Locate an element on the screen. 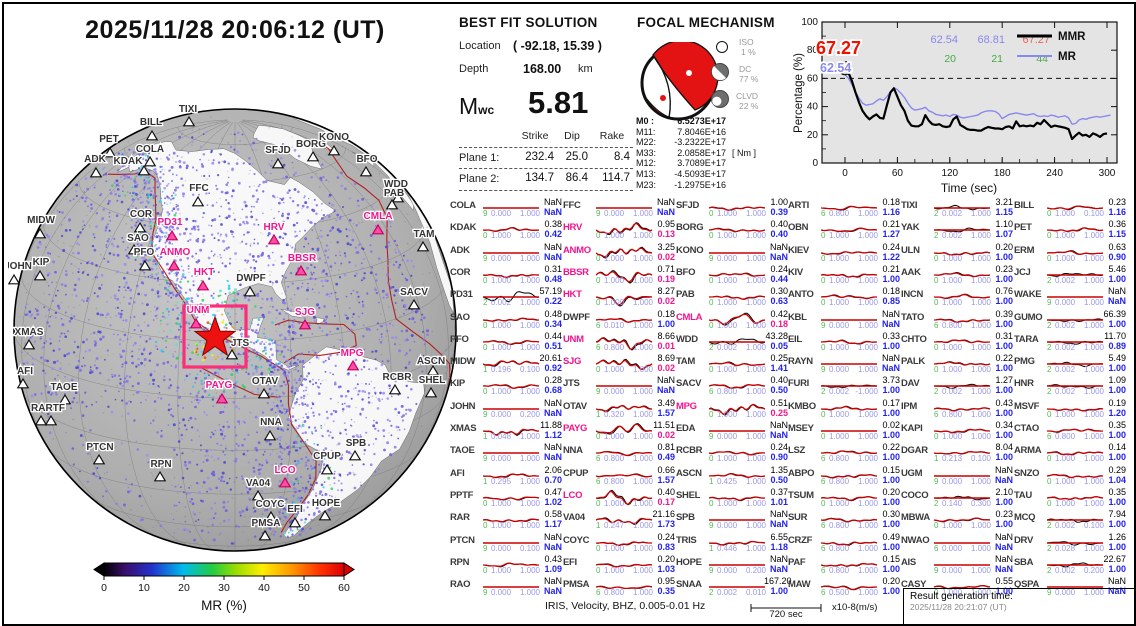 This screenshot has width=1136, height=626. station-name: RAYN is located at coordinates (800, 362).